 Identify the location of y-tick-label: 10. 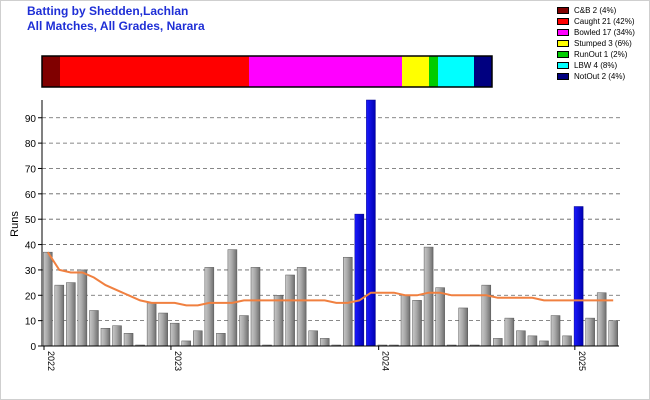
(31, 322).